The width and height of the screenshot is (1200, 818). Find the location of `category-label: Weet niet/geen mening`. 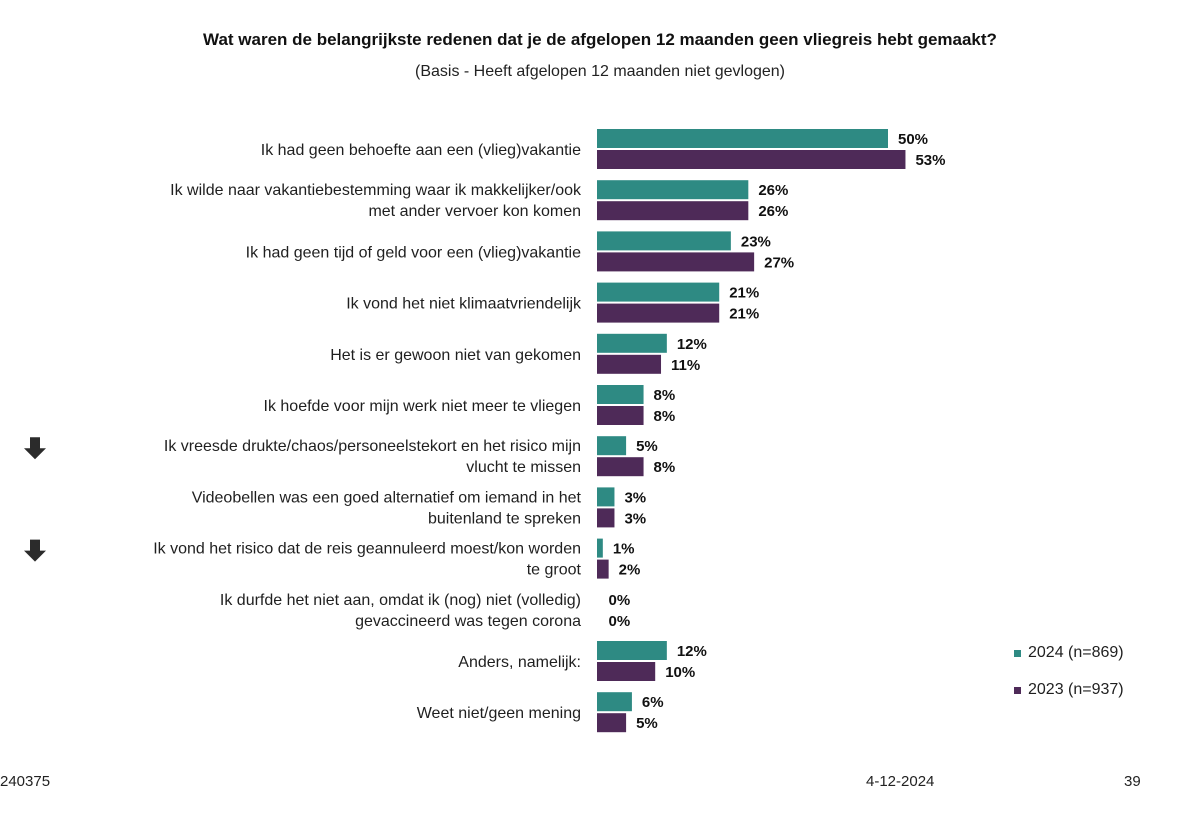

category-label: Weet niet/geen mening is located at coordinates (499, 713).